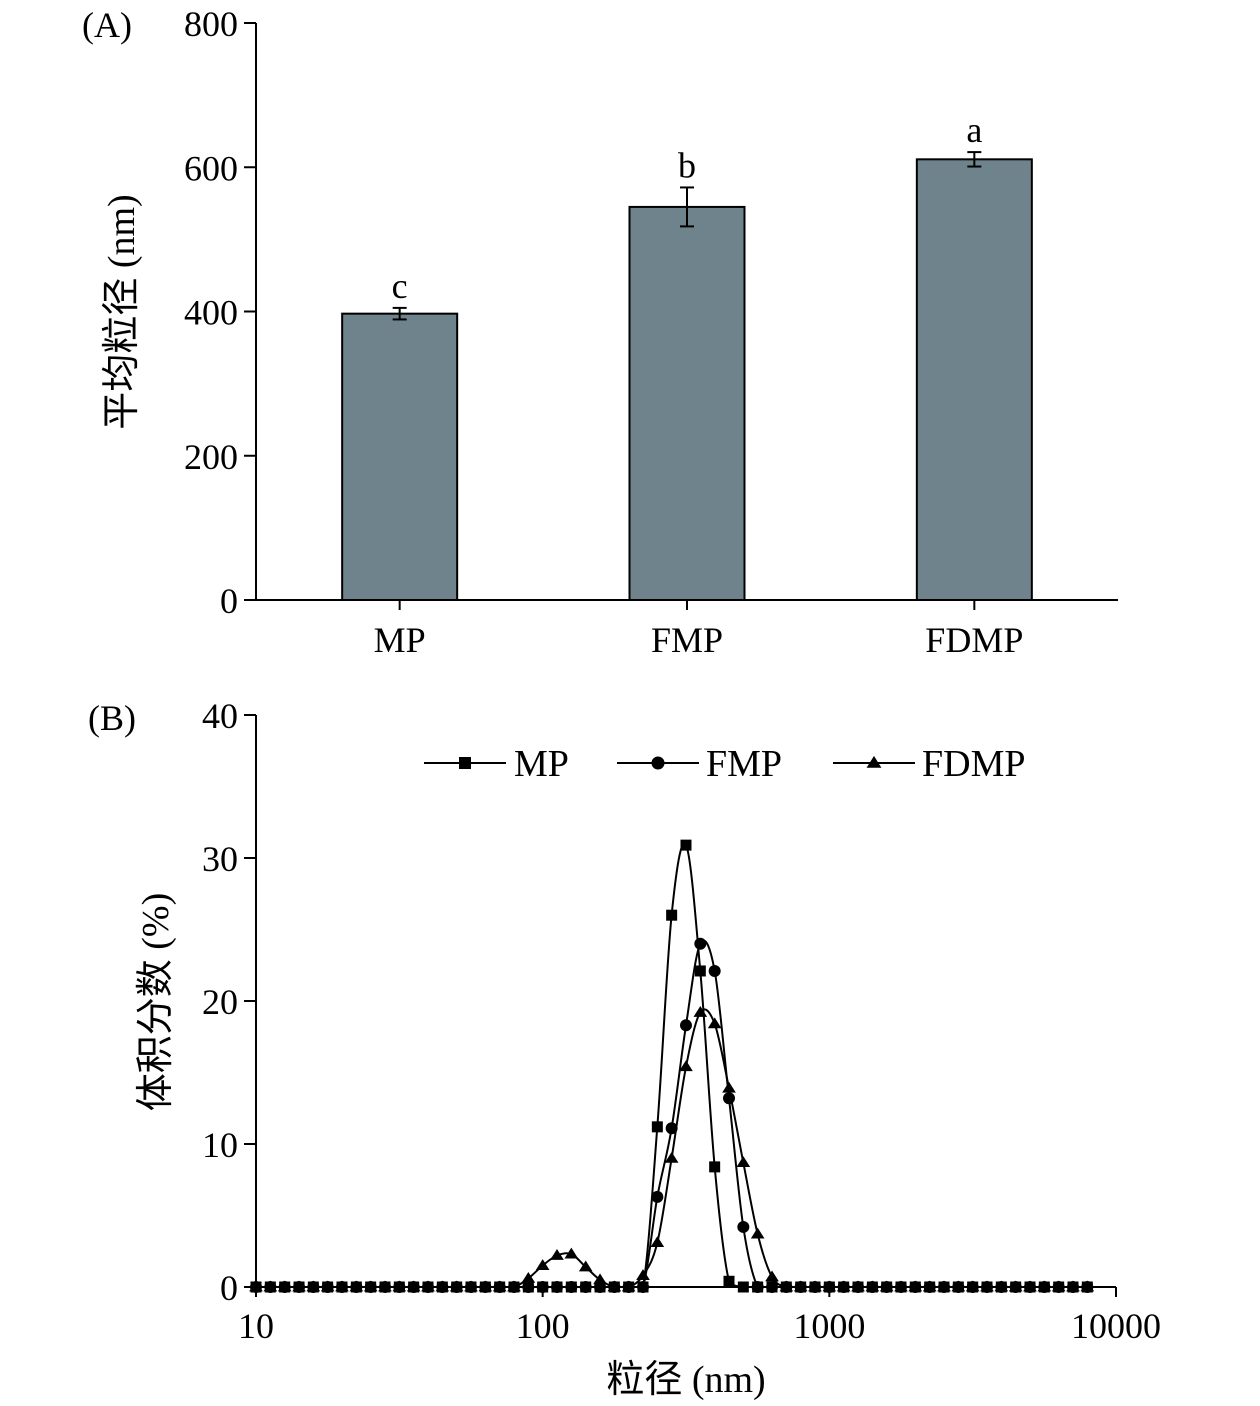 This screenshot has height=1406, width=1260. What do you see at coordinates (543, 1326) in the screenshot?
I see `panel-b-x-tick-label: 100` at bounding box center [543, 1326].